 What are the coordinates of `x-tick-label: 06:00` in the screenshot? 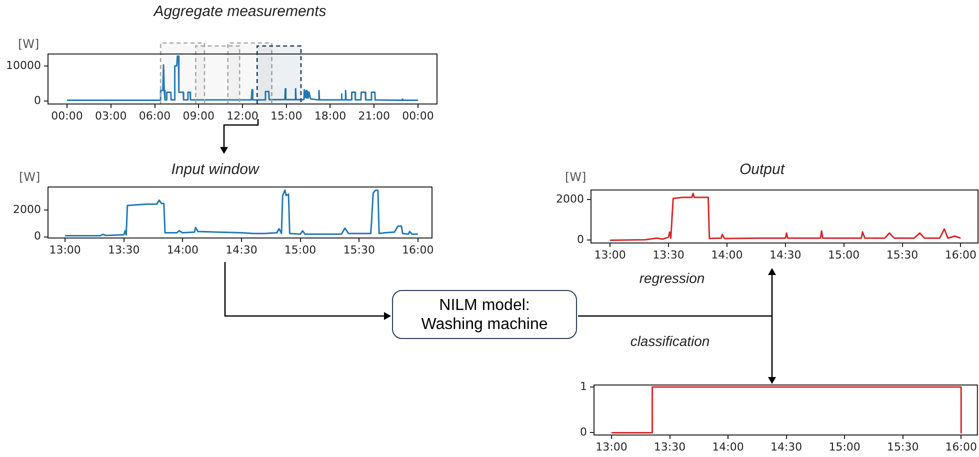 It's located at (154, 115).